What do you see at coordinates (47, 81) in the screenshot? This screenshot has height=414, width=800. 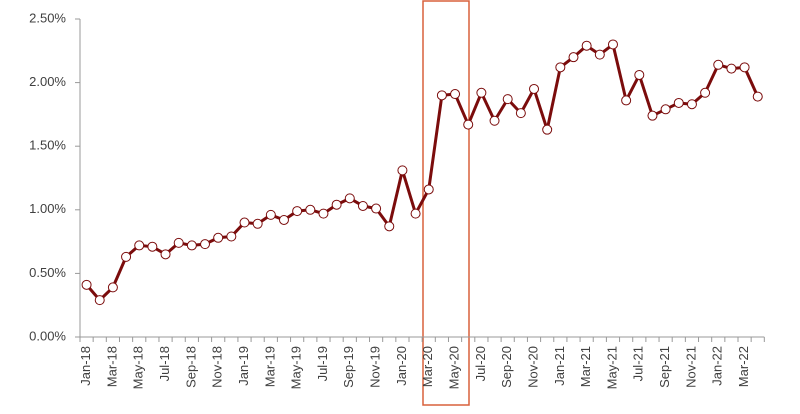 I see `y-tick-label: 2.00%` at bounding box center [47, 81].